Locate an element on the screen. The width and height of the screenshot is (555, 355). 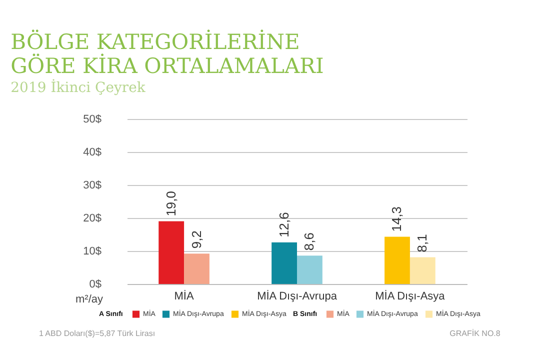
y-tick-label: 10$ is located at coordinates (92, 252).